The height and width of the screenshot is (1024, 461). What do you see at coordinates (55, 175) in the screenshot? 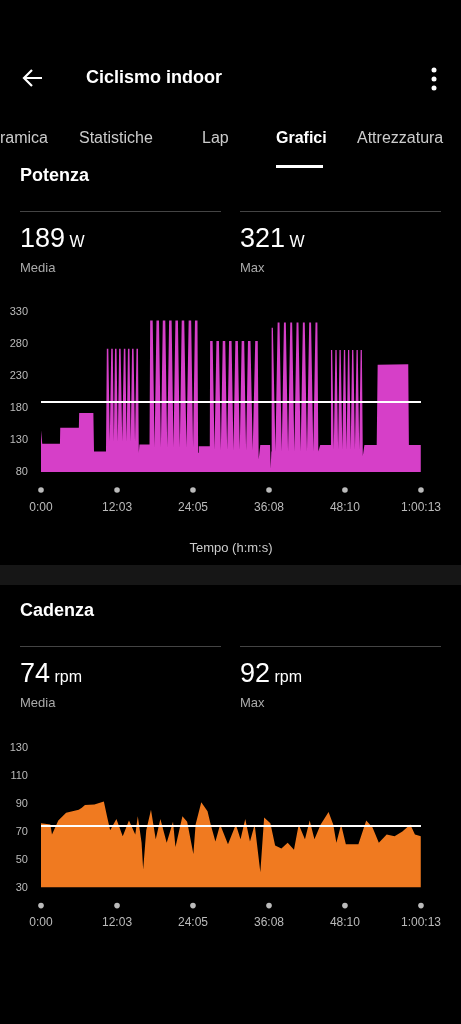
I see `chart-title: Potenza` at bounding box center [55, 175].